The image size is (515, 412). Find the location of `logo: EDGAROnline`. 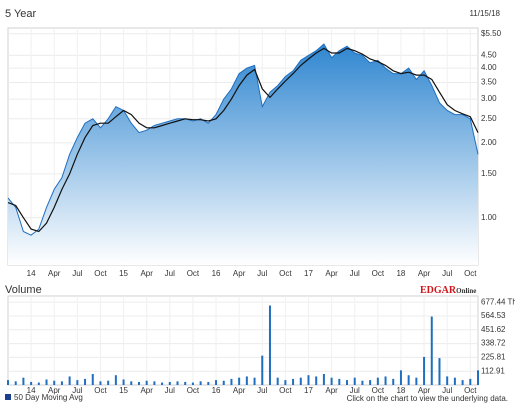

logo: EDGAROnline is located at coordinates (448, 290).